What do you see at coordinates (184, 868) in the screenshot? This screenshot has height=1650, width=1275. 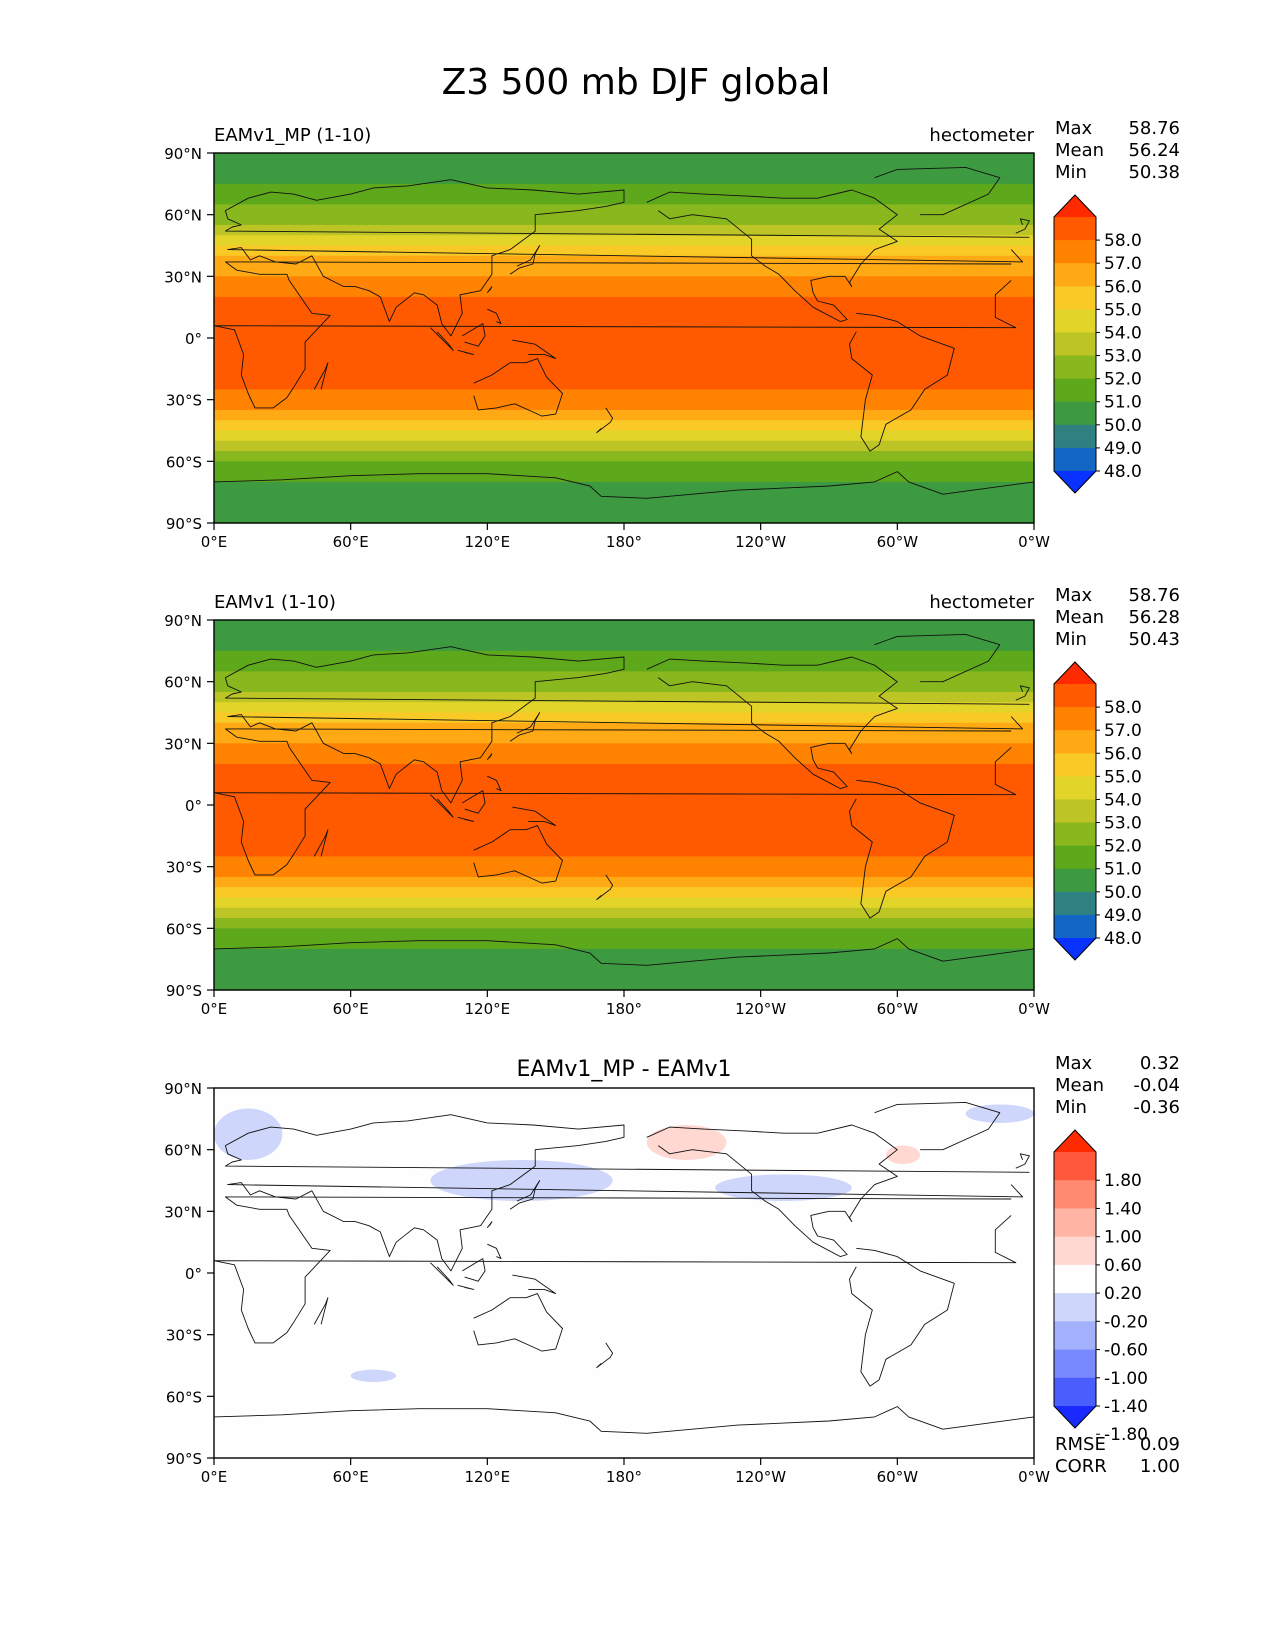 I see `y-tick-label: 30°S` at bounding box center [184, 868].